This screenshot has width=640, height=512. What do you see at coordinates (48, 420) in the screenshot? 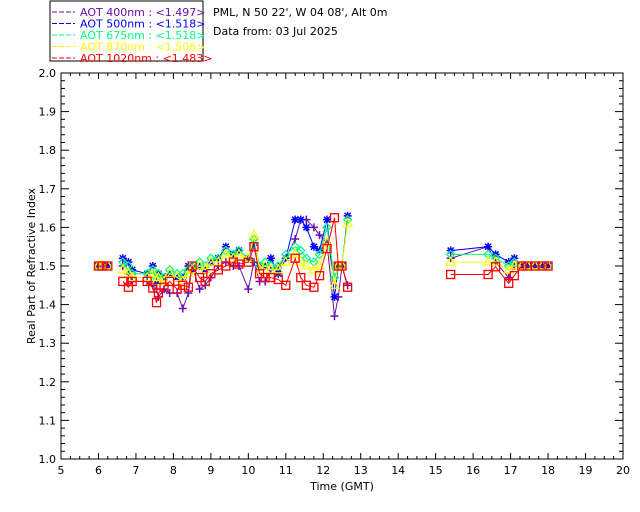
I see `y-tick-label: 1.1` at bounding box center [48, 420].